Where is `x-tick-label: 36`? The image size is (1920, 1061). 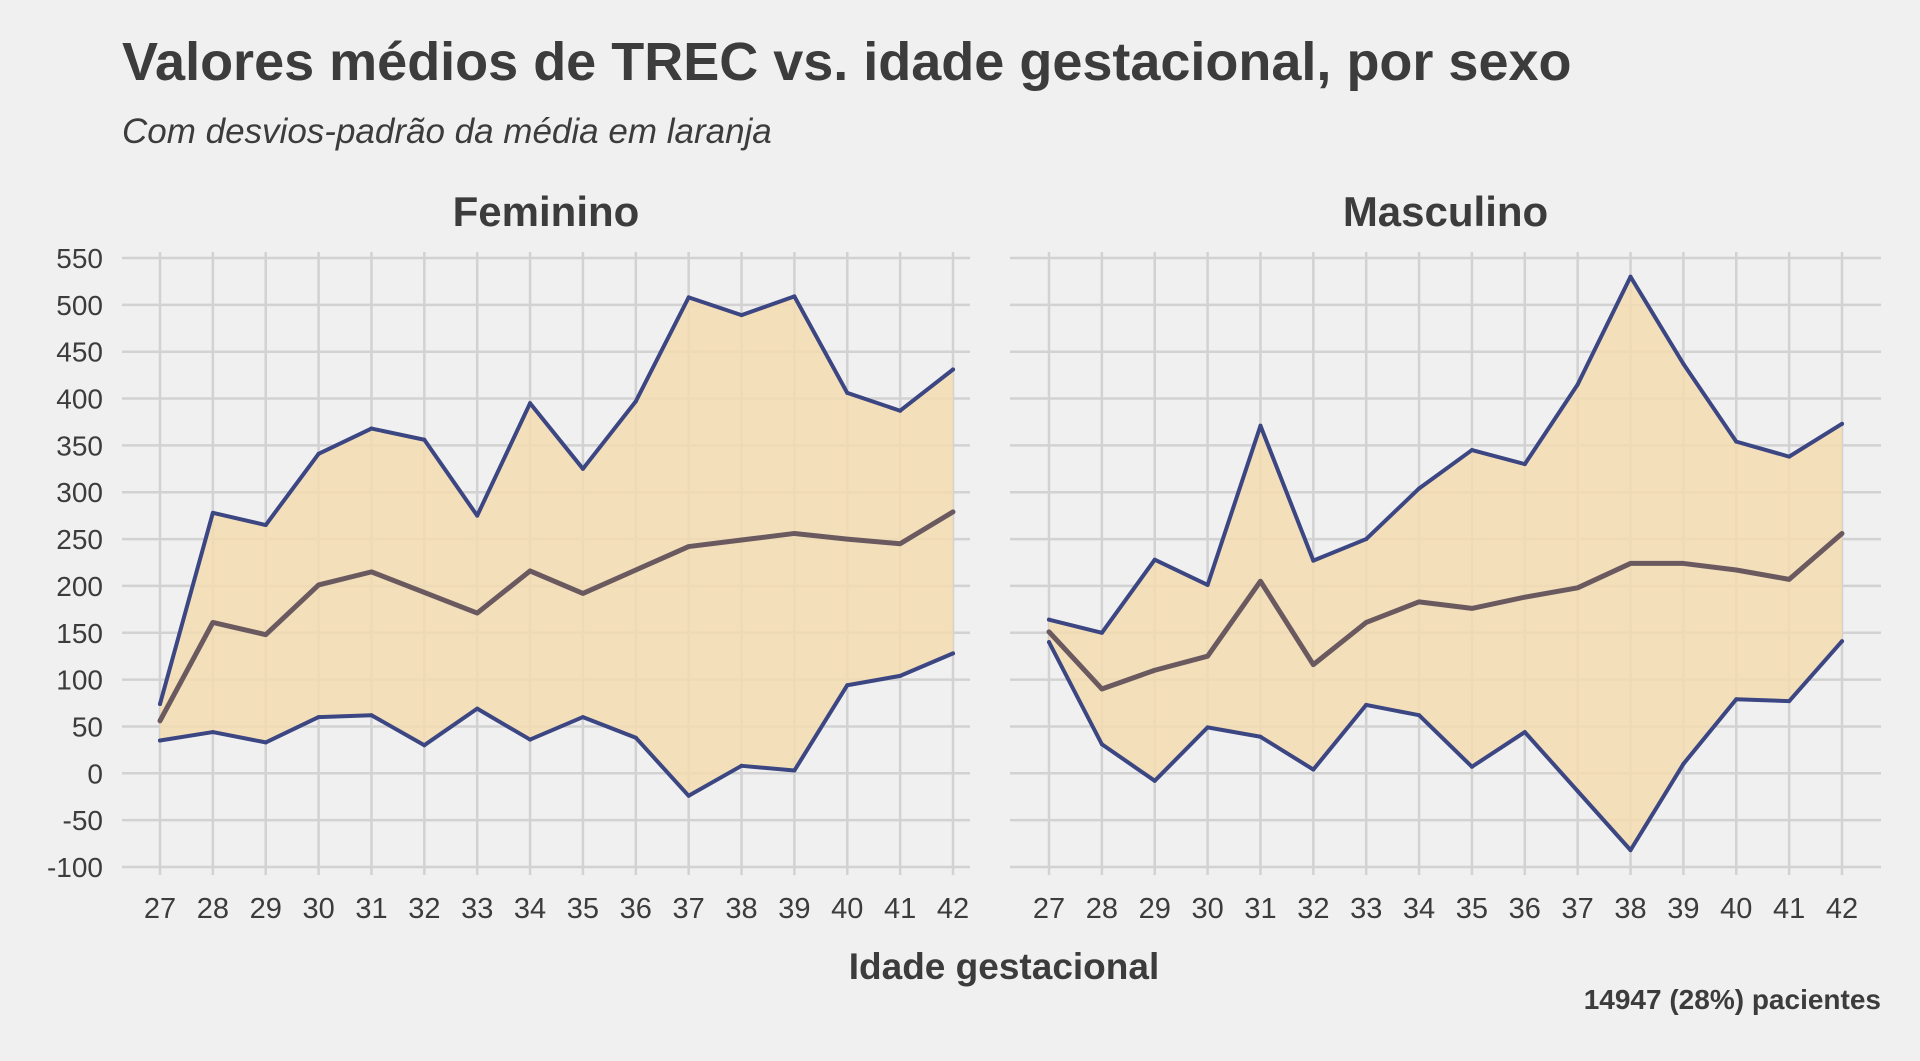
x-tick-label: 36 is located at coordinates (636, 909).